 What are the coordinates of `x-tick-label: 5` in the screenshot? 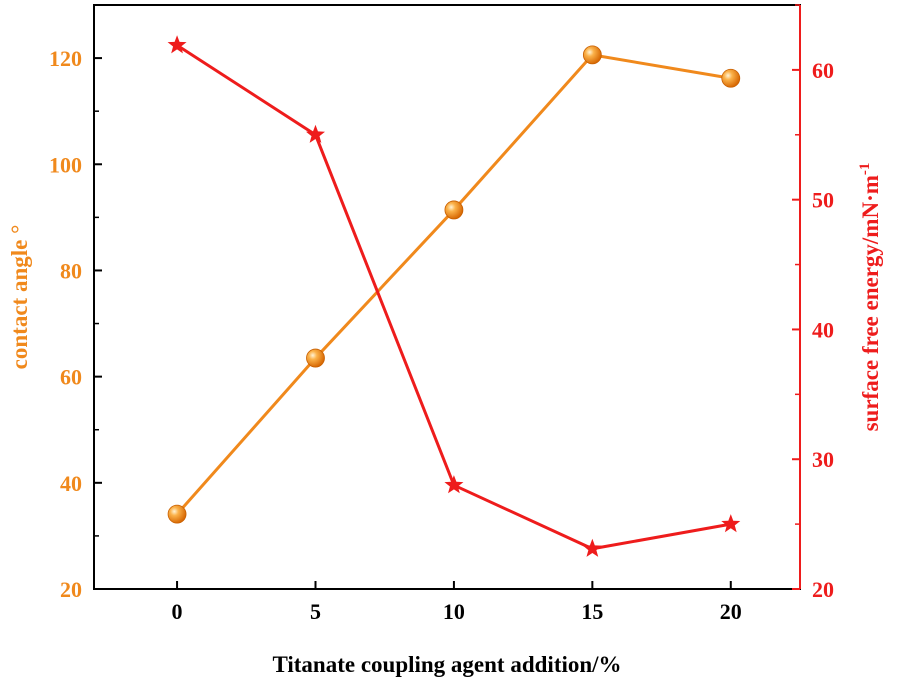 It's located at (315, 611).